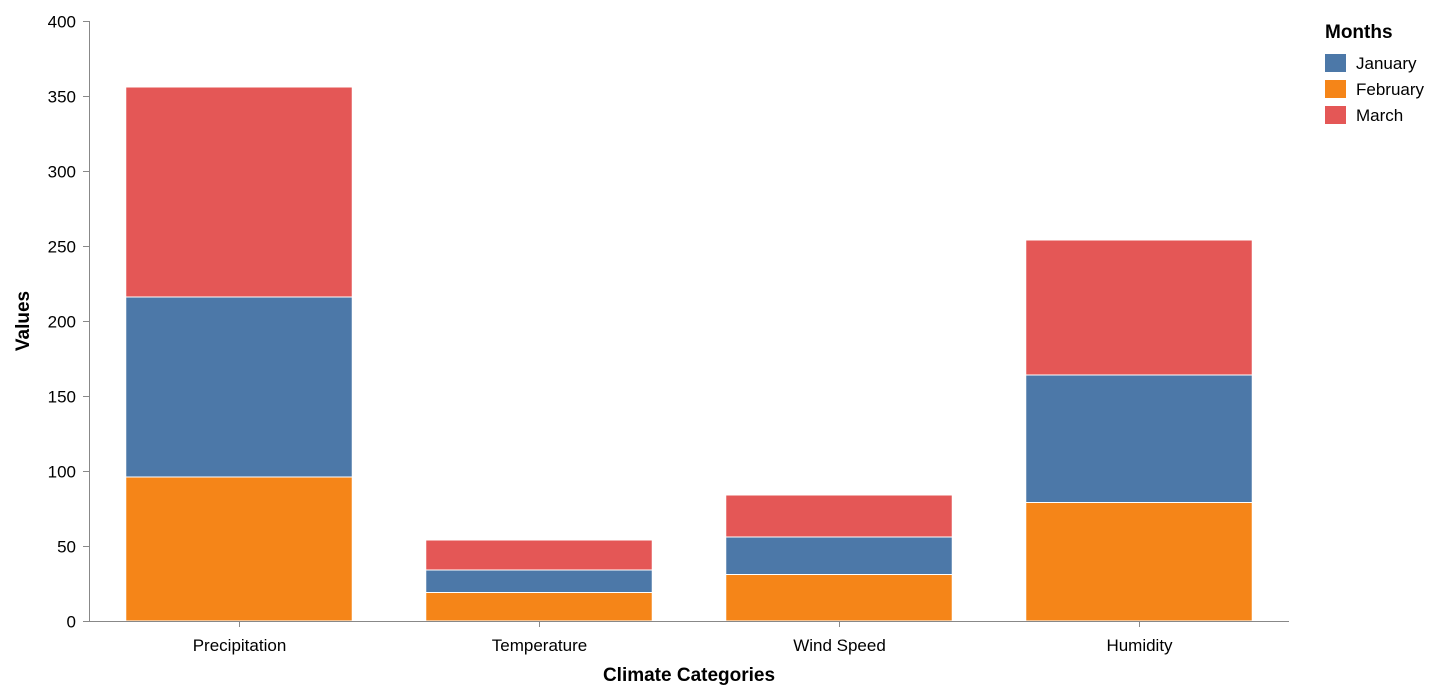  Describe the element at coordinates (1379, 115) in the screenshot. I see `legend-label-march: March` at that location.